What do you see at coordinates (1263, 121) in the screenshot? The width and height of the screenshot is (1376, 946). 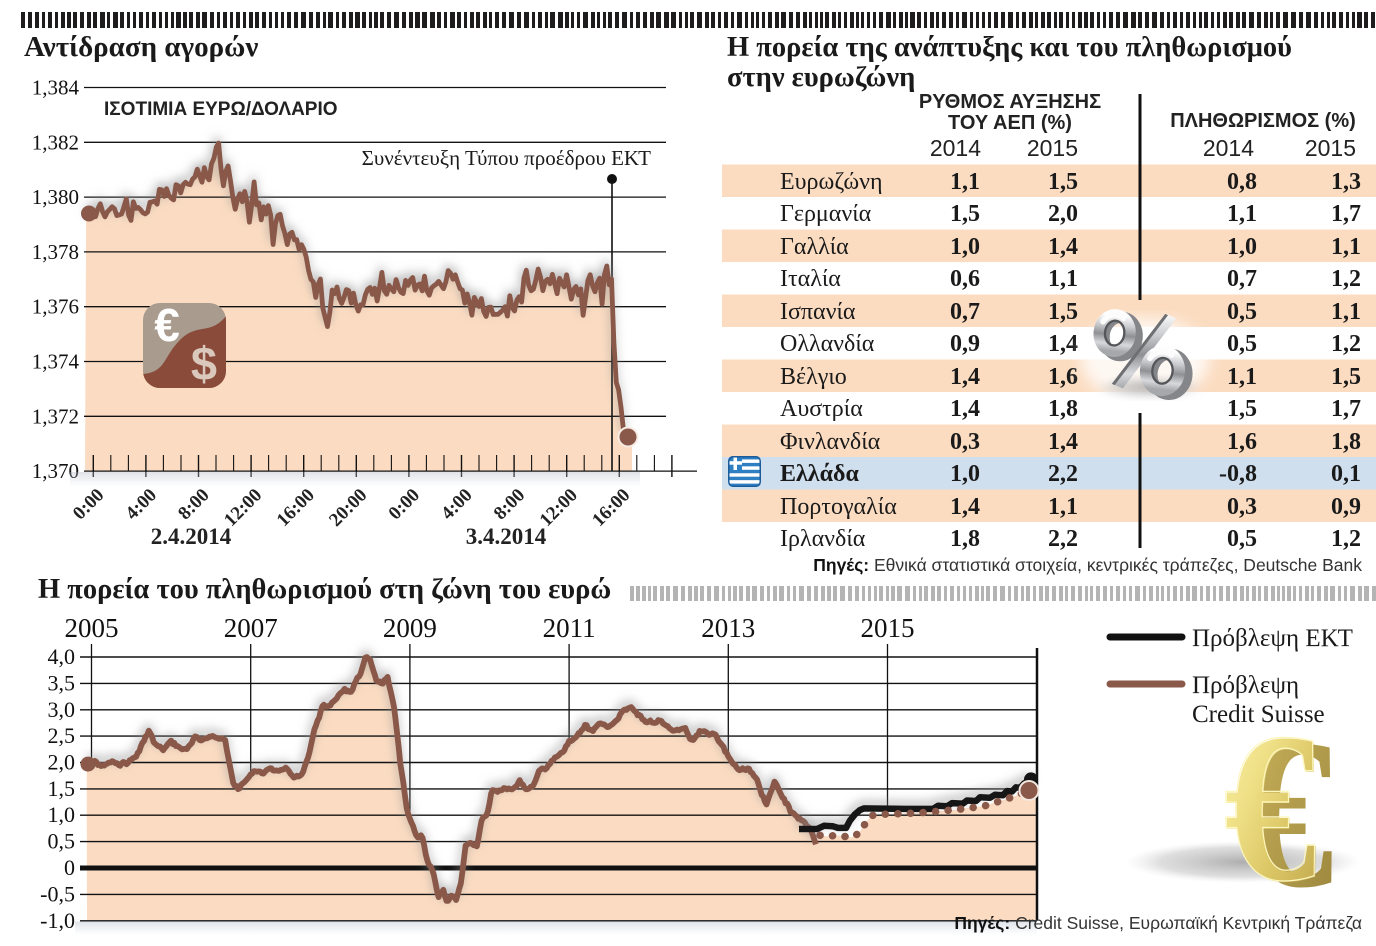 I see `svg-text: ΠΛΗΘΩΡΙΣΜΟΣ (%)` at bounding box center [1263, 121].